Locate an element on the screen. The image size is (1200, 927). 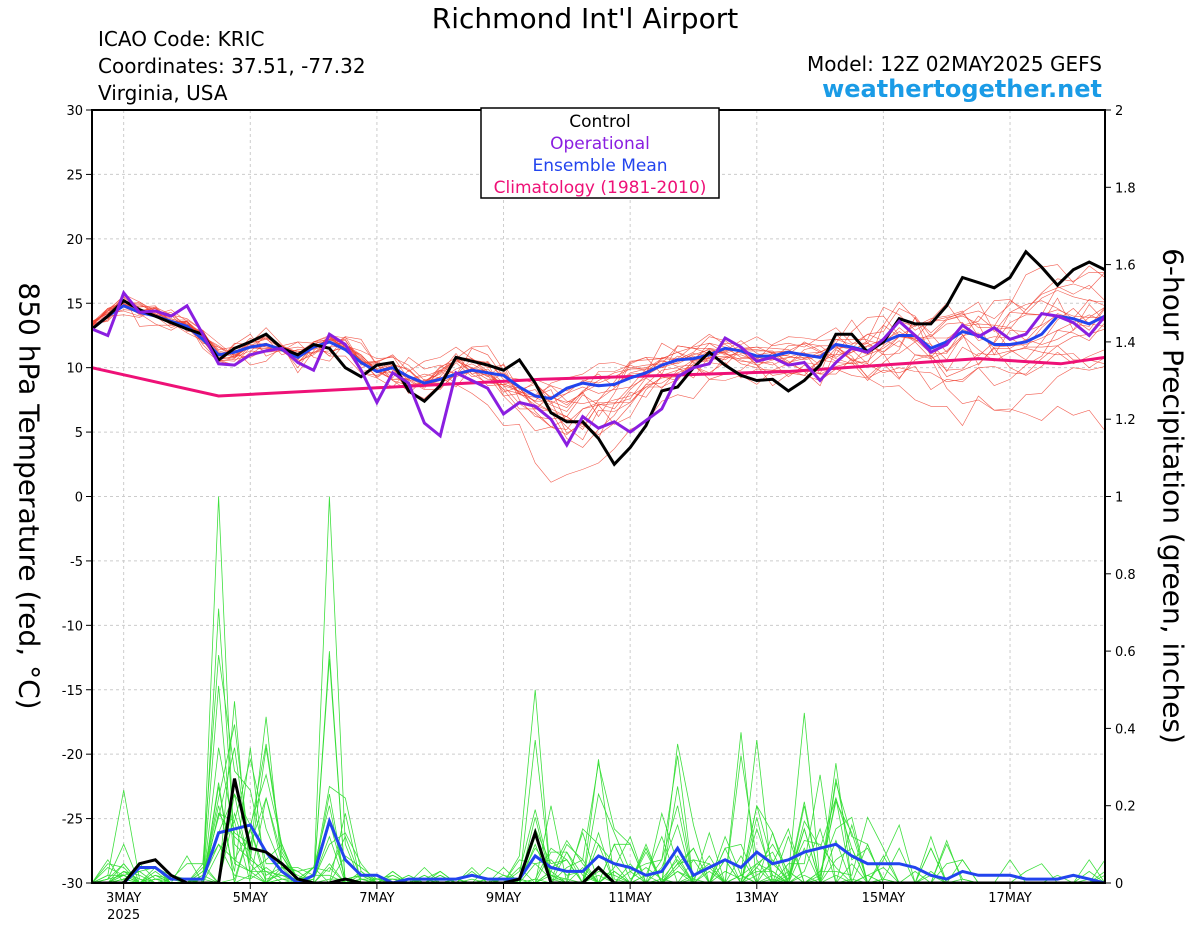
tick-label-bottom: 7MAY is located at coordinates (376, 898).